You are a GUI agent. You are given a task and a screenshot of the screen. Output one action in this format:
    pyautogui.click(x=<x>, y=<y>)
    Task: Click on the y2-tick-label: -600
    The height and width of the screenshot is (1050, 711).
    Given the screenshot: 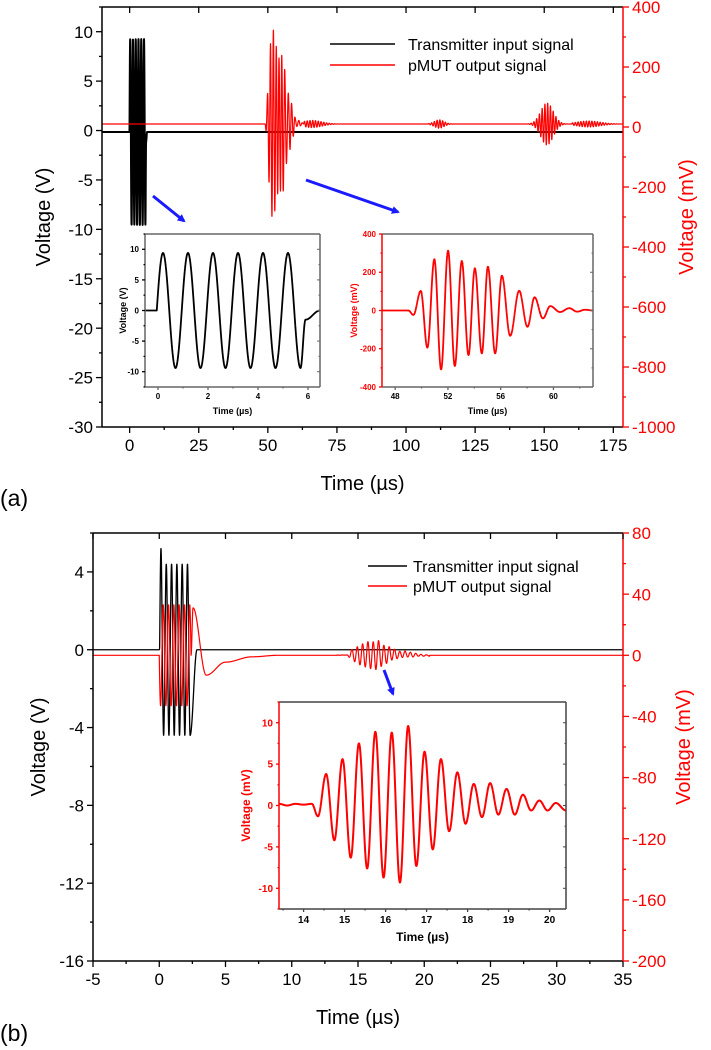 What is the action you would take?
    pyautogui.click(x=649, y=307)
    